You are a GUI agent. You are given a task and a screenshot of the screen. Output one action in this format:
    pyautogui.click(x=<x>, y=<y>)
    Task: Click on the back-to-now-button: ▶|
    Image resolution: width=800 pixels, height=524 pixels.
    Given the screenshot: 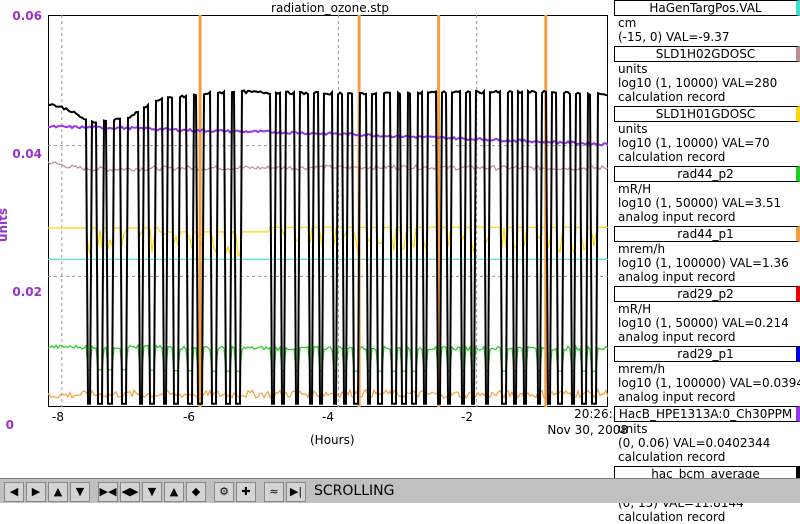 What is the action you would take?
    pyautogui.click(x=296, y=492)
    